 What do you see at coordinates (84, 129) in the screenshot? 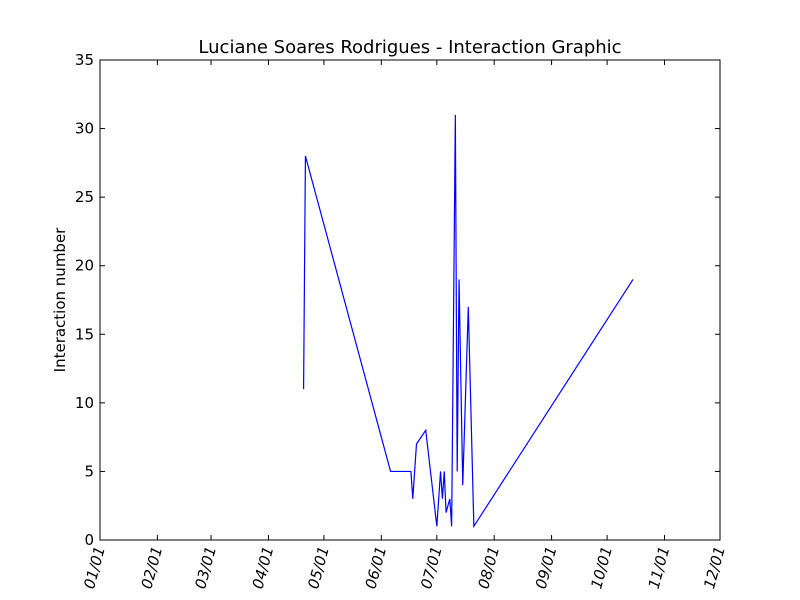
I see `y-tick-label: 30` at bounding box center [84, 129].